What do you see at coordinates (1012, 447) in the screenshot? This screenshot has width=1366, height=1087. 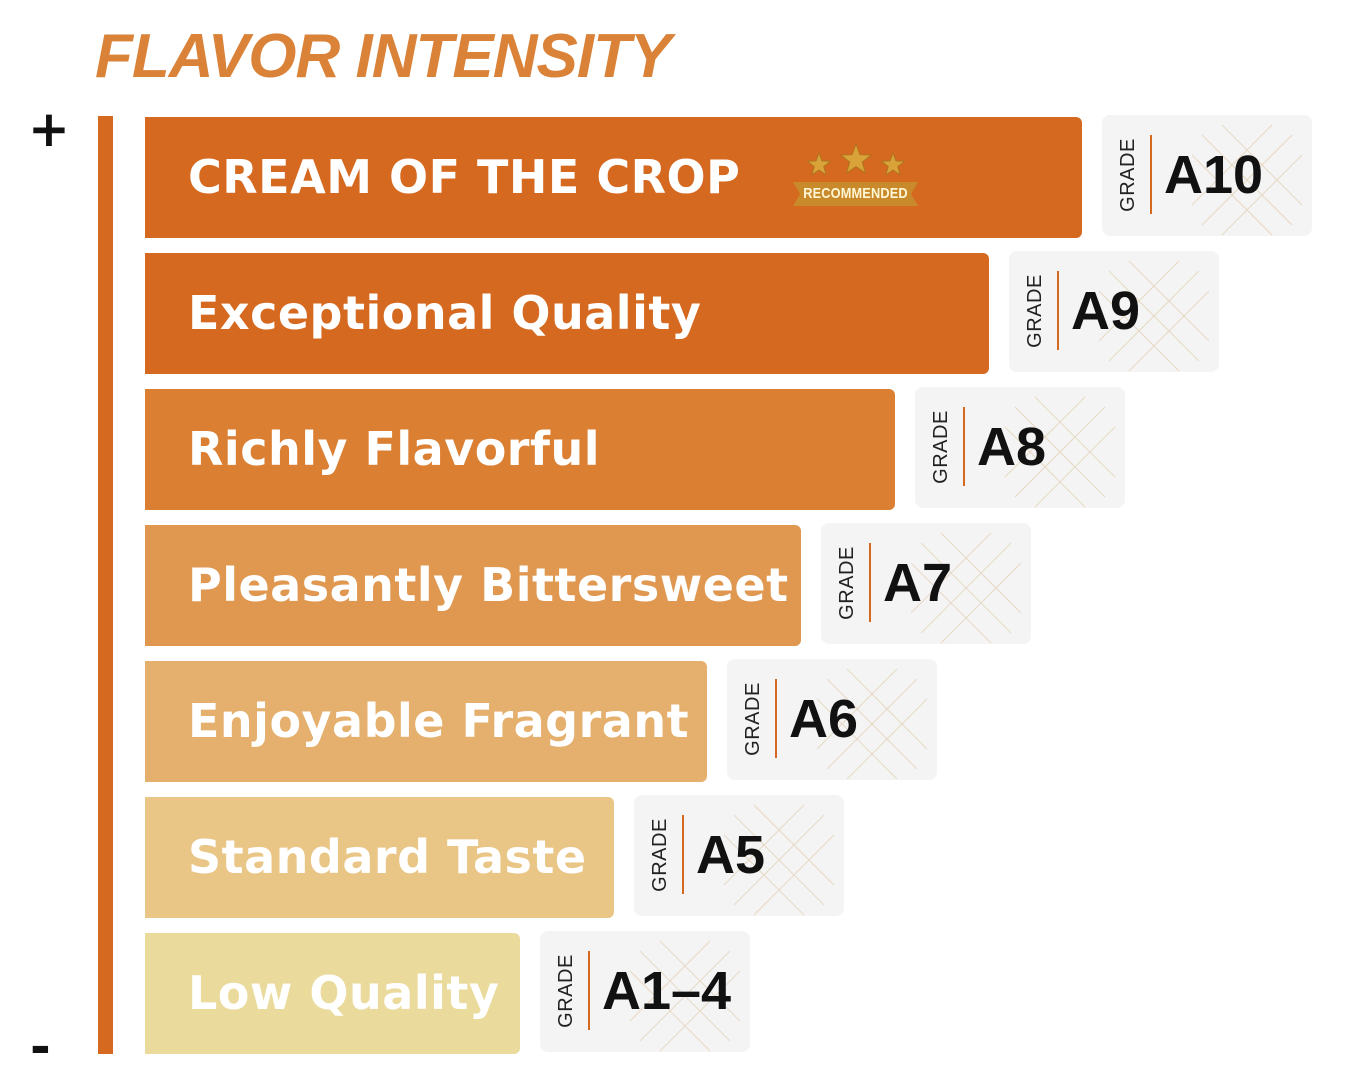 I see `grade-value: A8` at bounding box center [1012, 447].